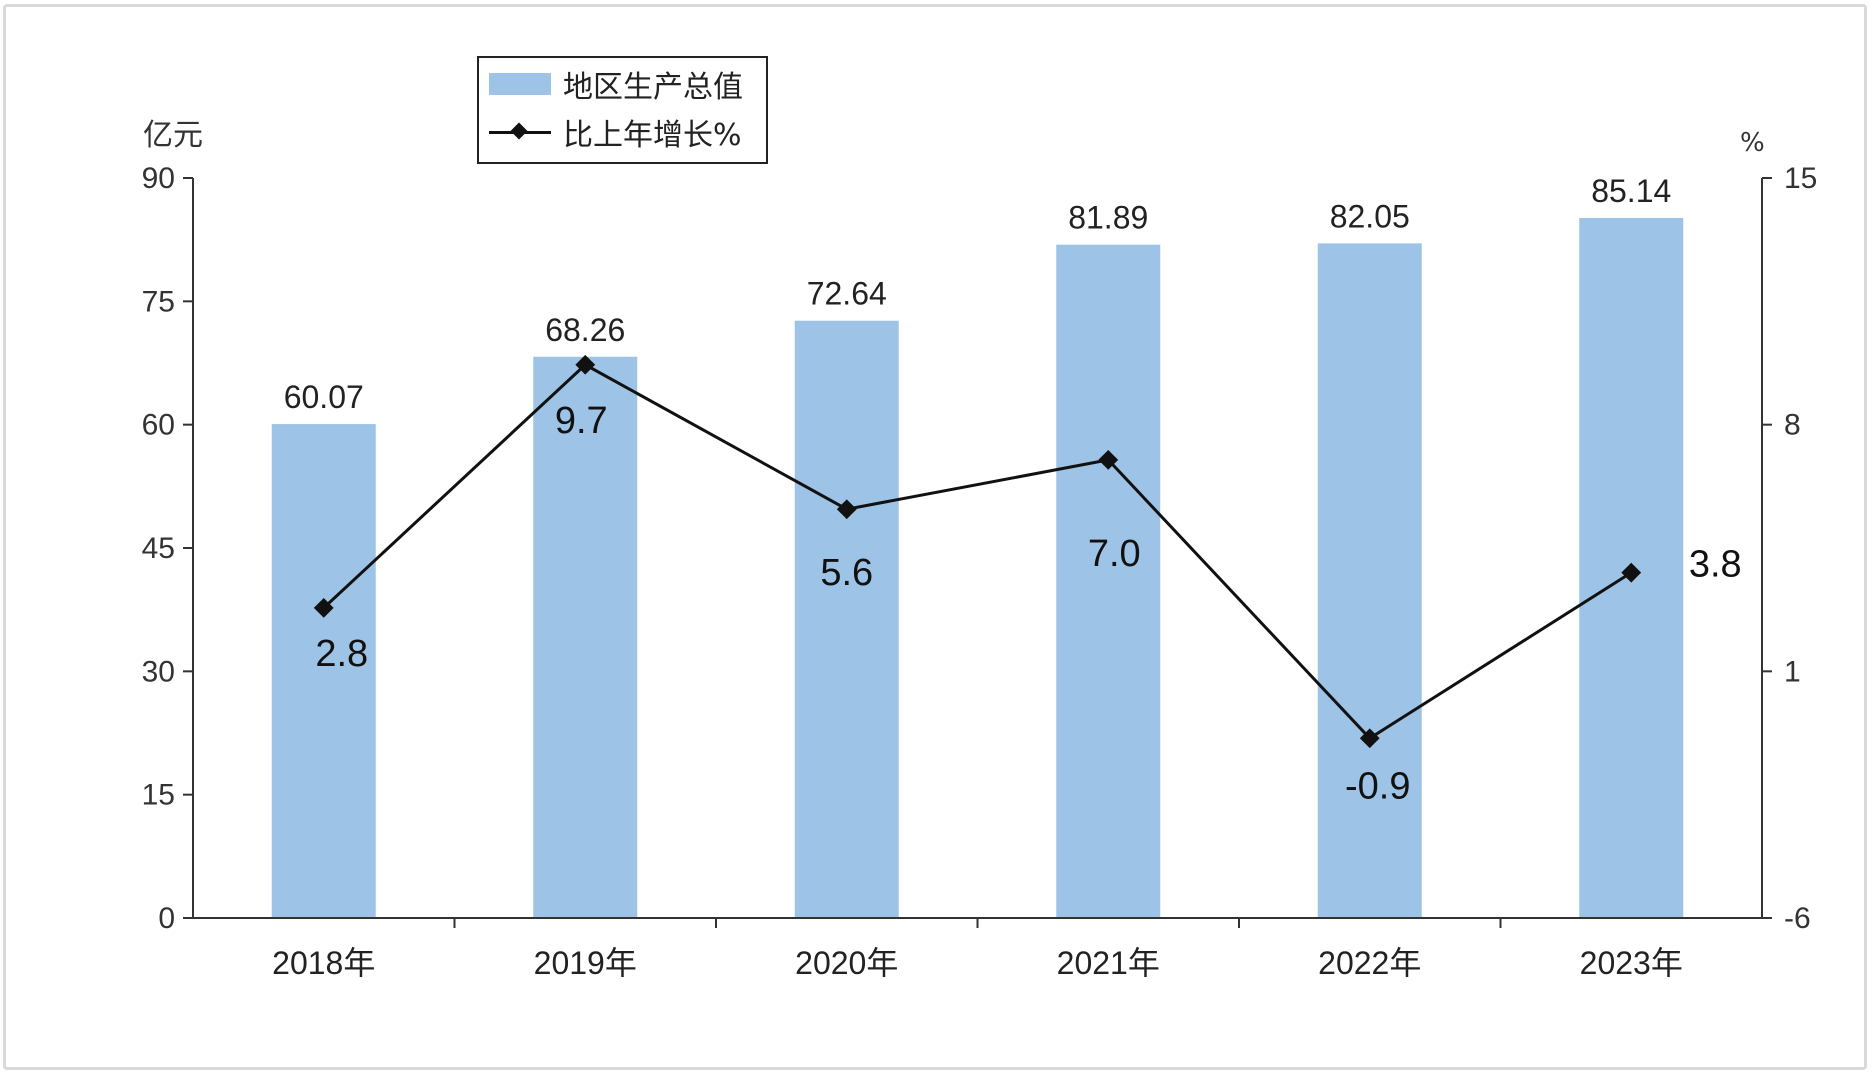 The image size is (1872, 1078). I want to click on bar-value-label: 72.64, so click(847, 294).